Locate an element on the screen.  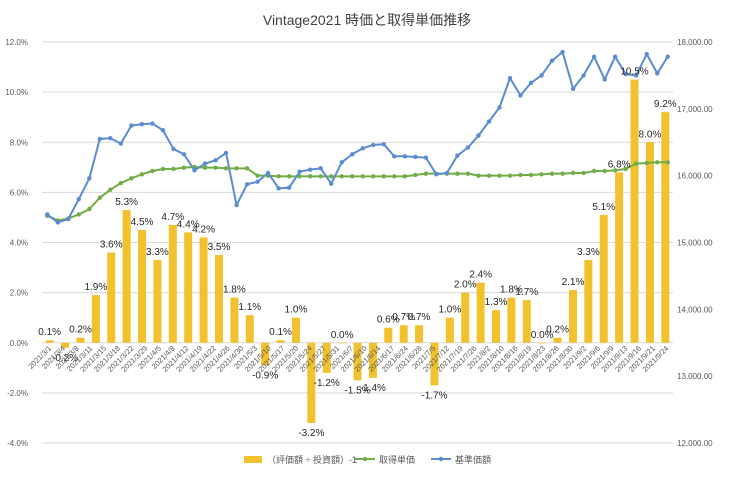
left-tick-label: -2.0% is located at coordinates (17, 393).